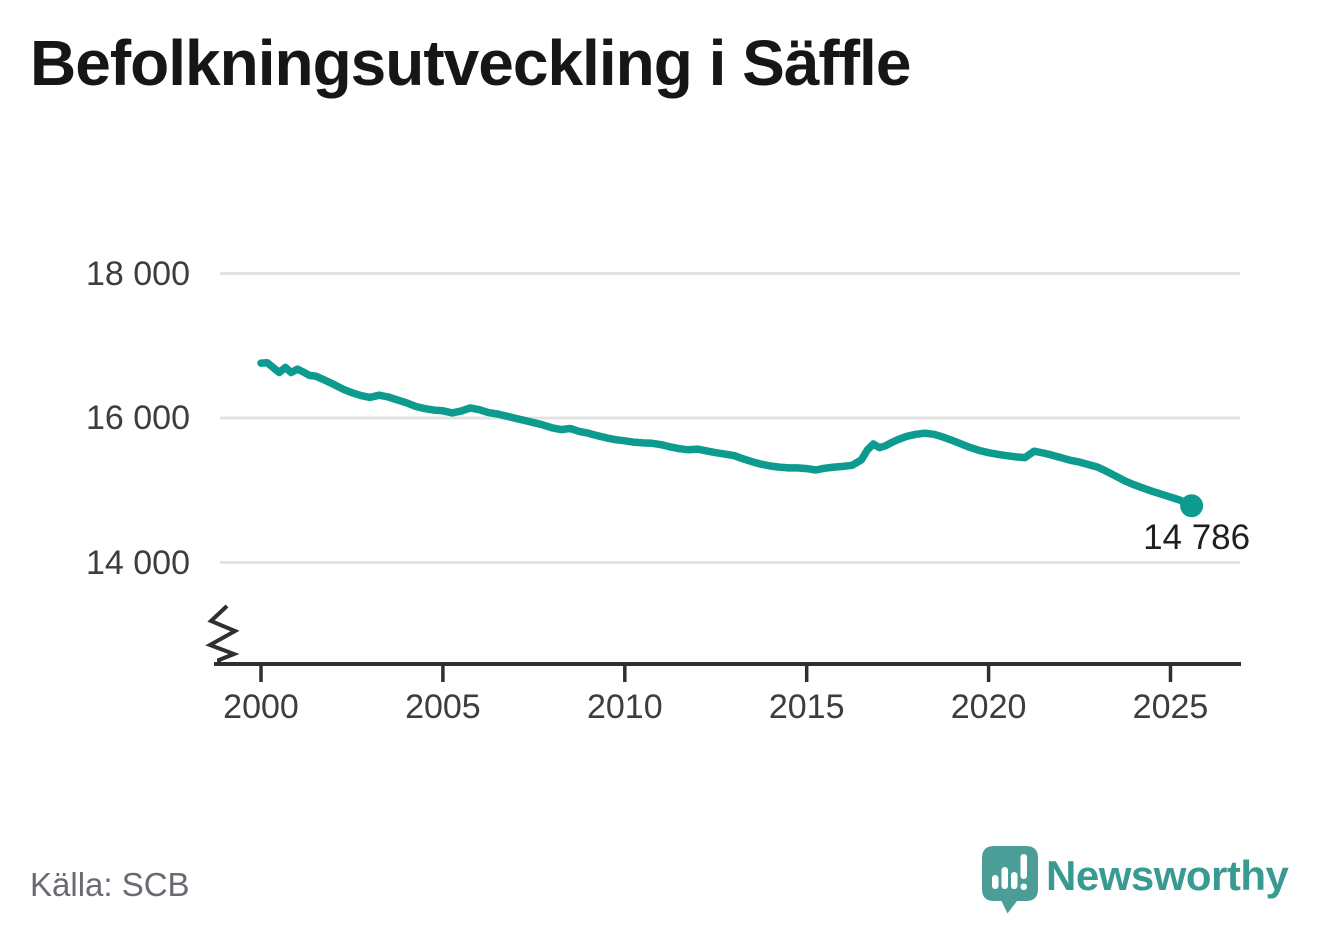 The width and height of the screenshot is (1322, 939). I want to click on axis-break-zigzag, so click(222, 634).